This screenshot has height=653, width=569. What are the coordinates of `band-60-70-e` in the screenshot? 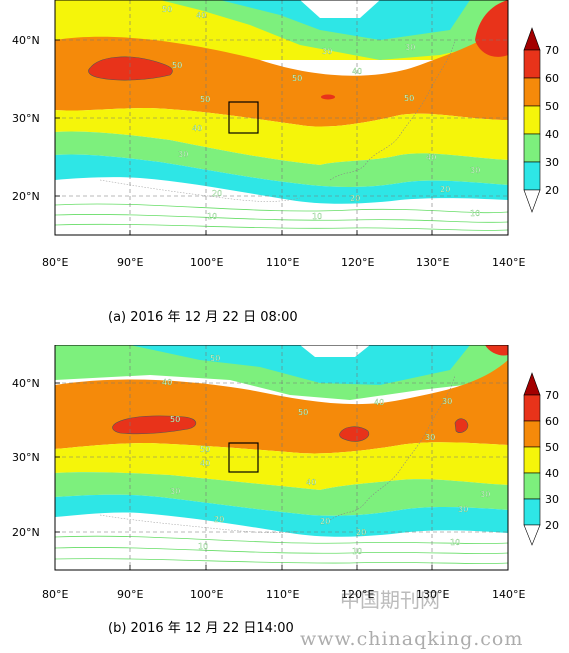 It's located at (461, 425).